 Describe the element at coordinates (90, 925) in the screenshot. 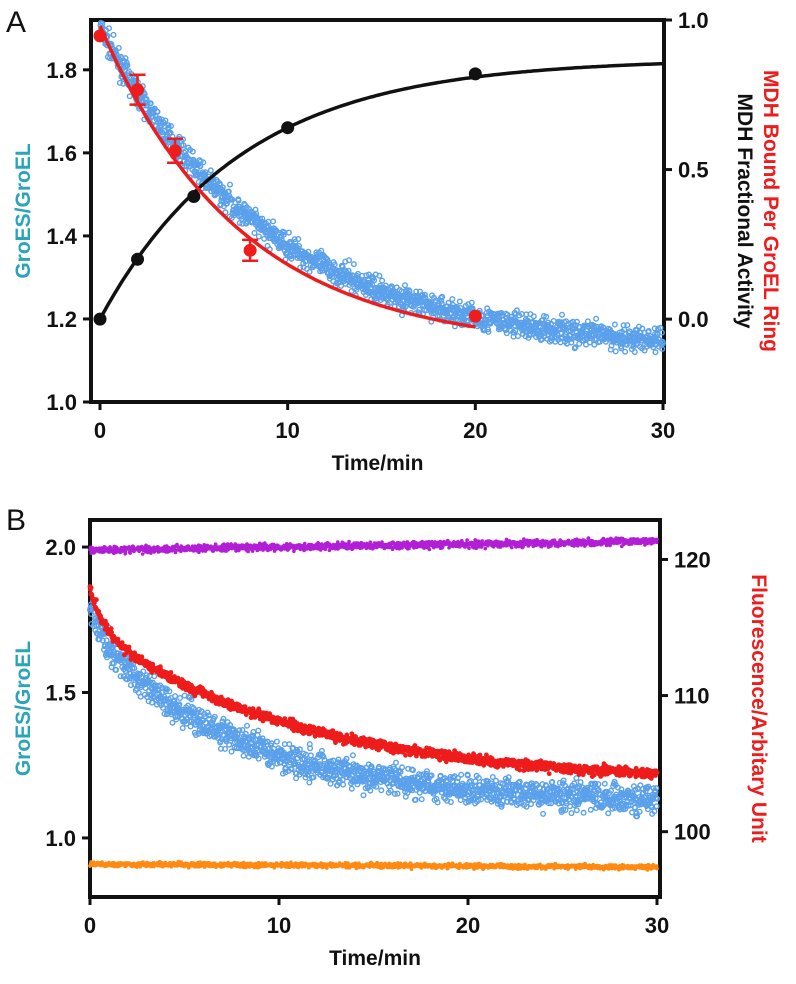

I see `x-tick-label: 0` at that location.